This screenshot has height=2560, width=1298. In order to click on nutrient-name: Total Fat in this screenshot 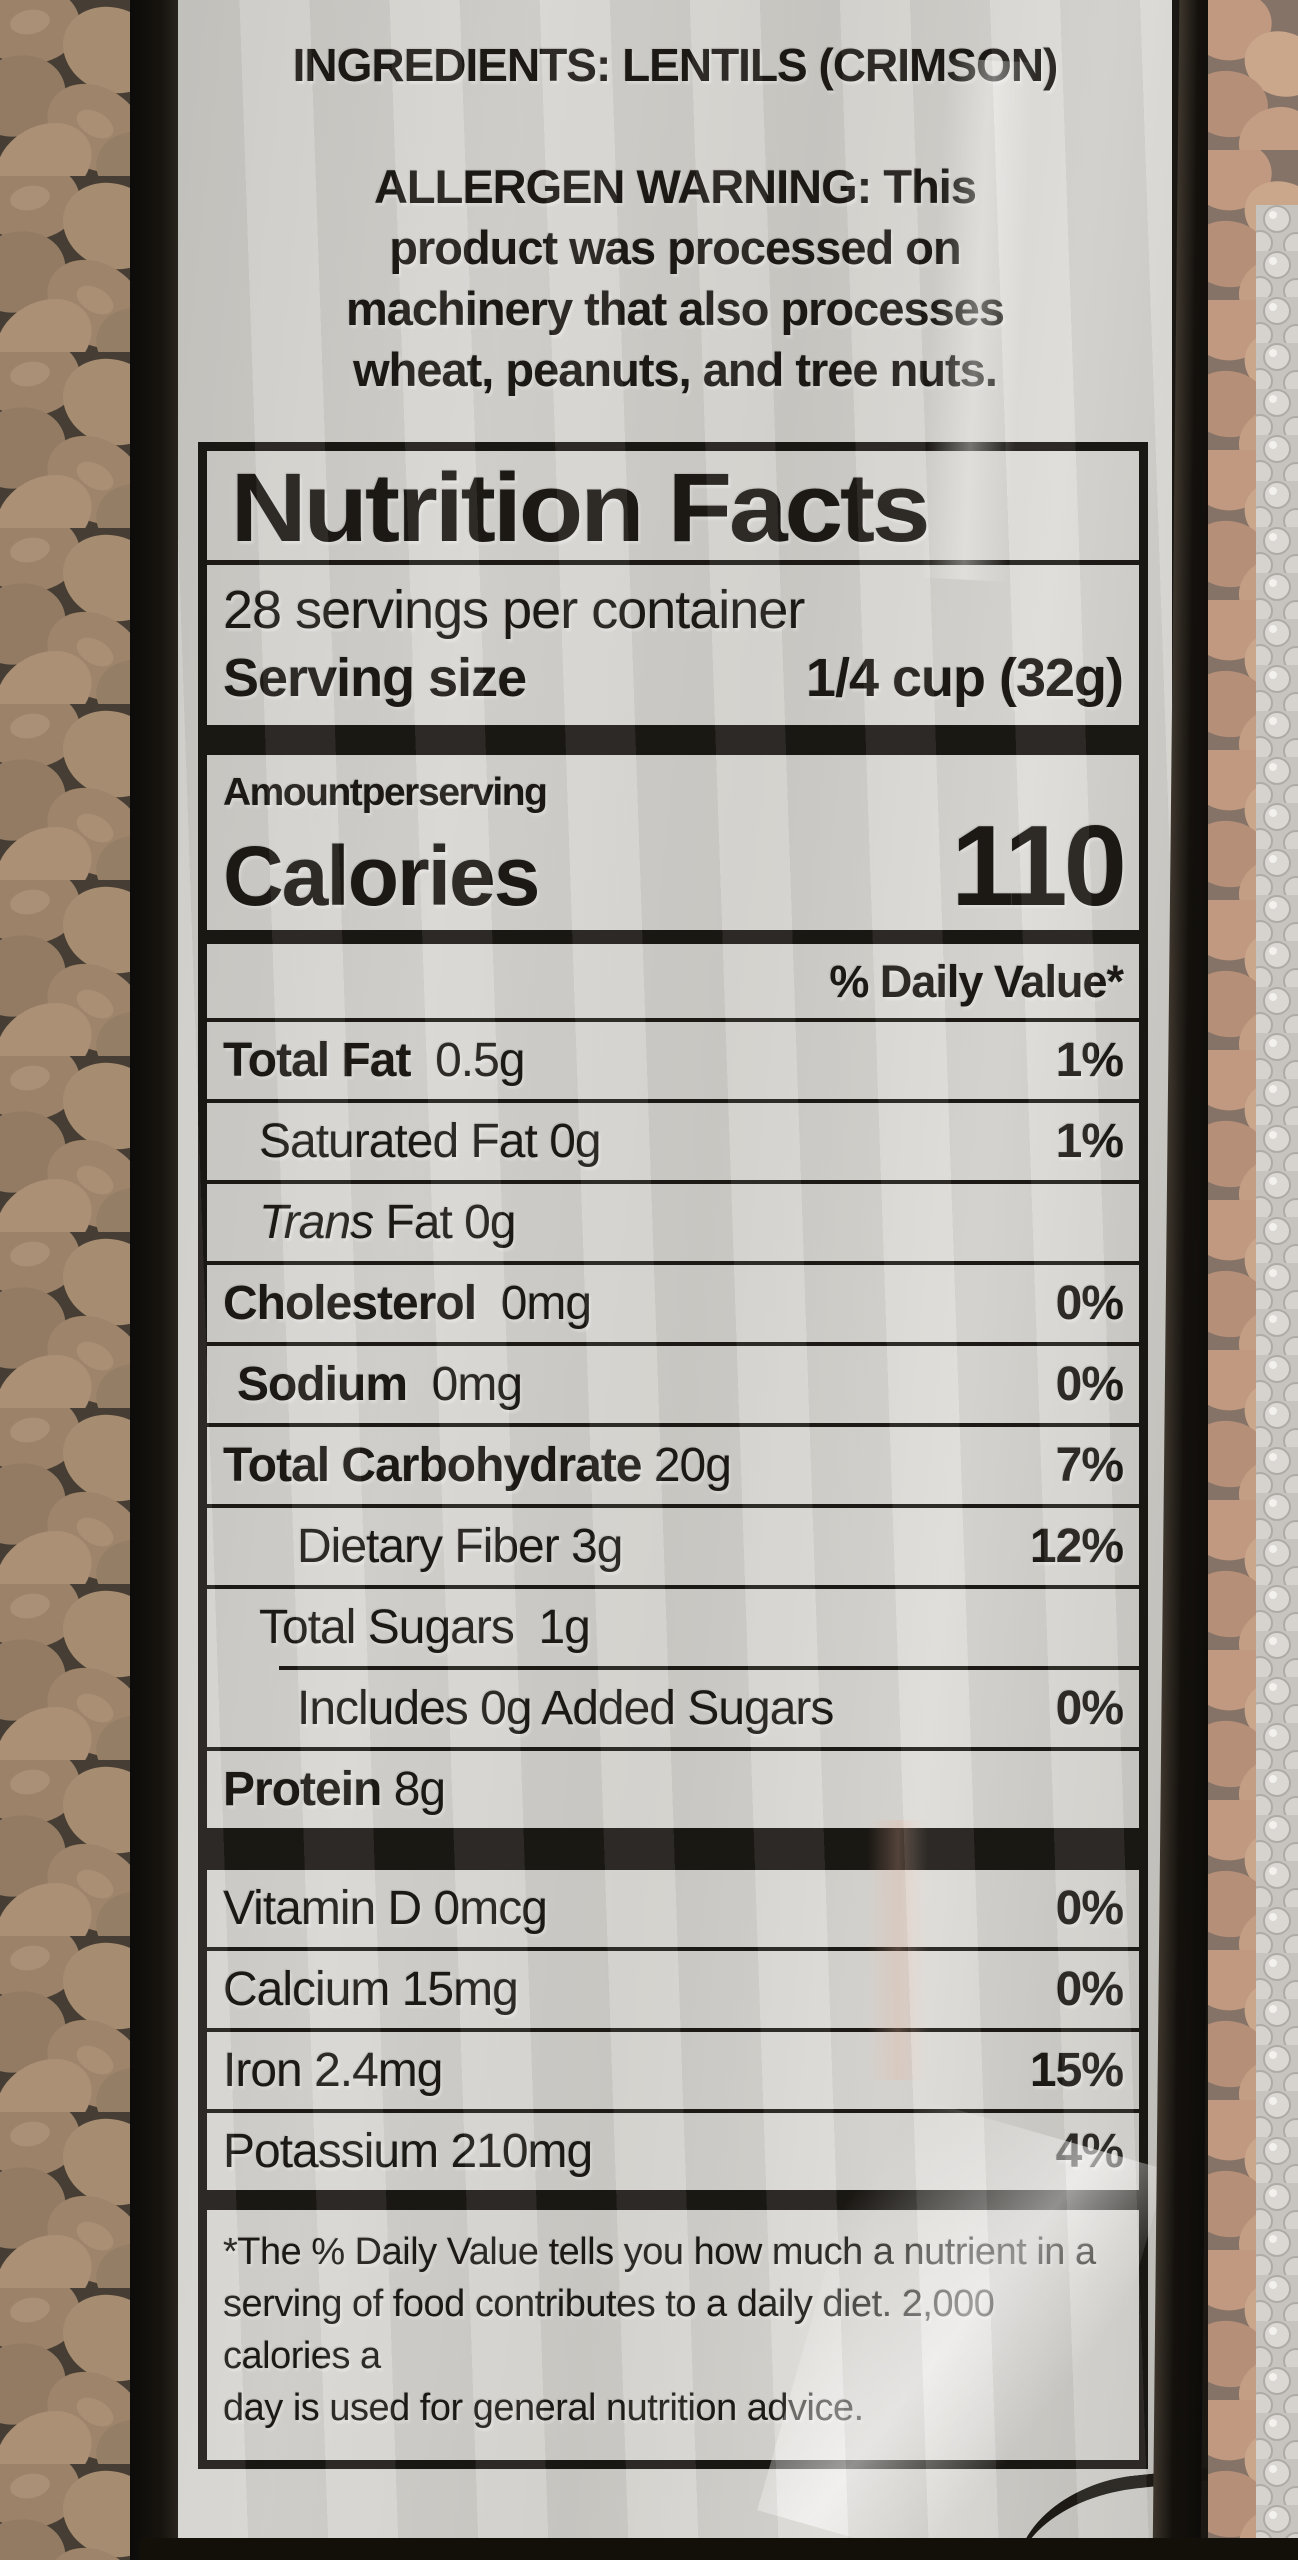, I will do `click(317, 1060)`.